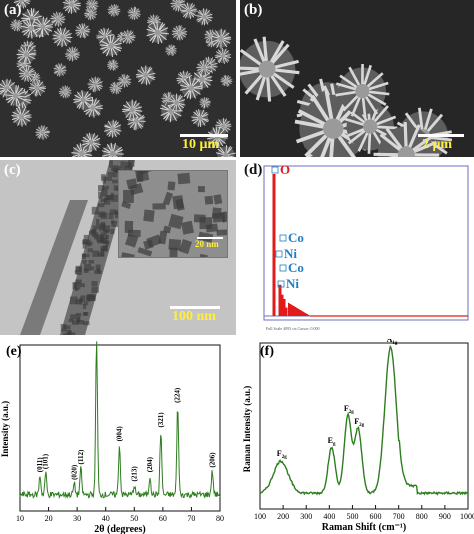  I want to click on xrd-frame, so click(120, 428).